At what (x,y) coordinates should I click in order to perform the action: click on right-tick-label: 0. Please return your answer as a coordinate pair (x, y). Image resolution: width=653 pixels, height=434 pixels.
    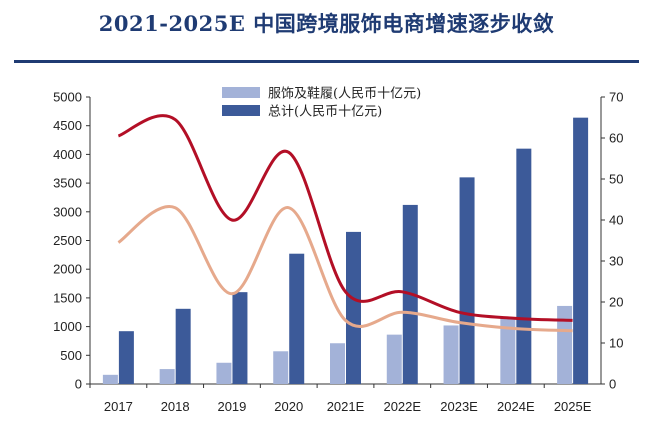
    Looking at the image, I should click on (612, 384).